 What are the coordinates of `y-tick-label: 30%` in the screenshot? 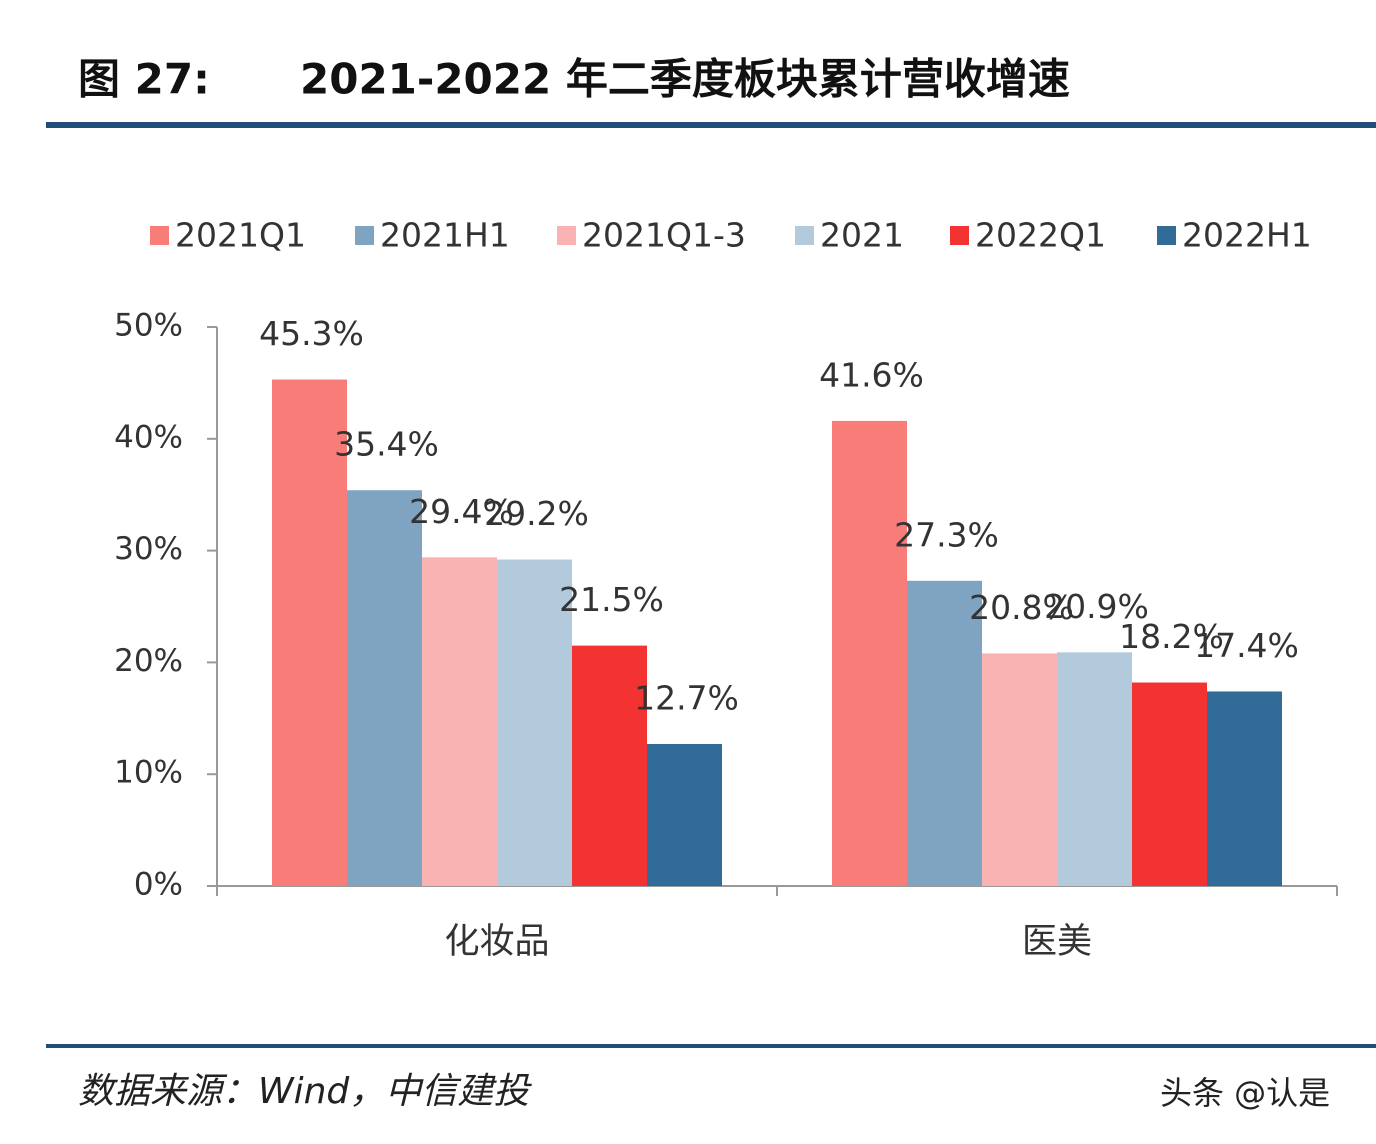 It's located at (148, 549).